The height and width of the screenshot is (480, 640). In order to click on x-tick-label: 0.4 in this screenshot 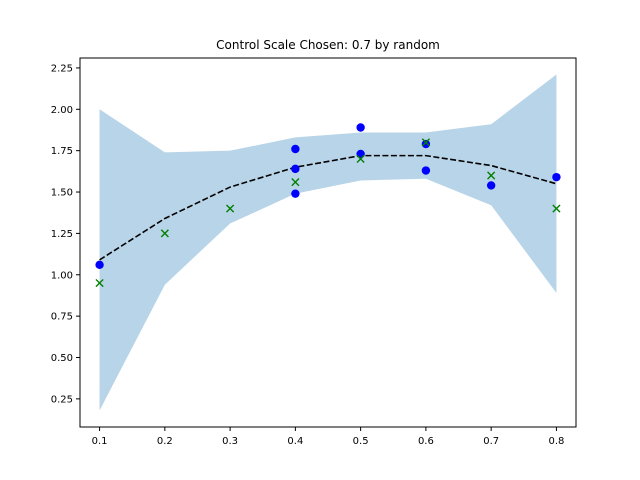, I will do `click(295, 441)`.